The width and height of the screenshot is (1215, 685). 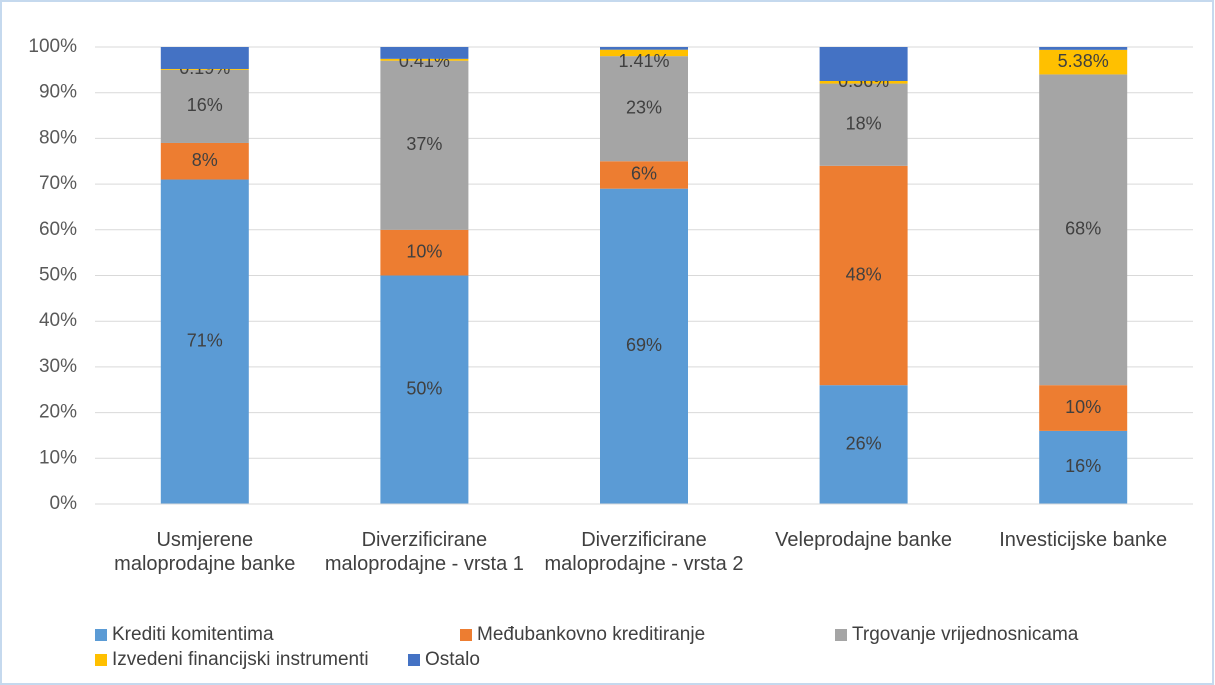 I want to click on data-label: 69%, so click(x=644, y=345).